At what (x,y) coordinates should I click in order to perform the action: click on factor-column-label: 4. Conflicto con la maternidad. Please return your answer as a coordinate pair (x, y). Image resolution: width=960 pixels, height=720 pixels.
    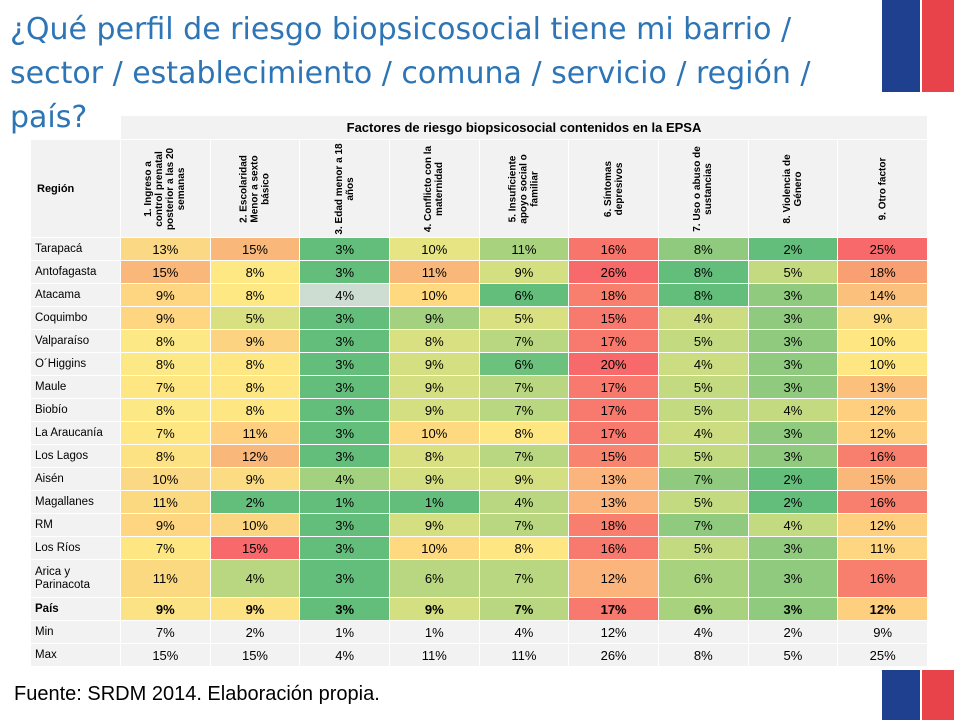
    Looking at the image, I should click on (434, 188).